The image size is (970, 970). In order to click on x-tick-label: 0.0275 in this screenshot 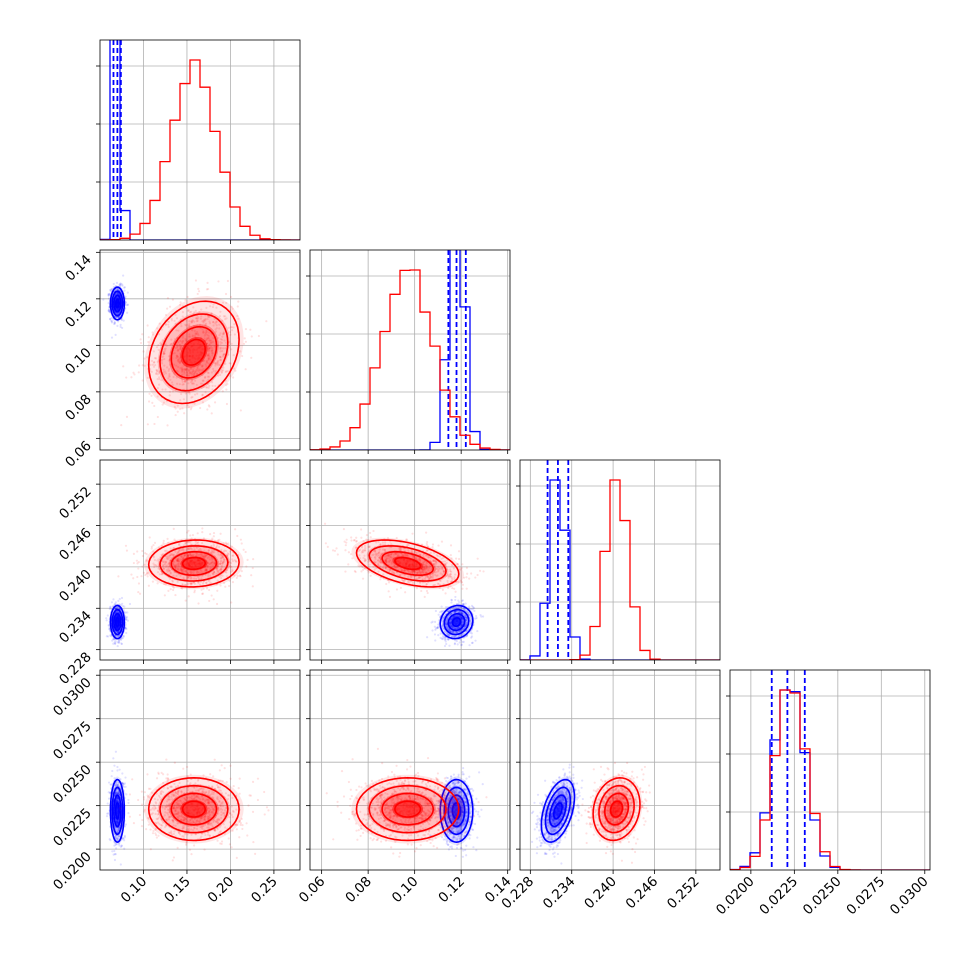, I will do `click(865, 896)`.